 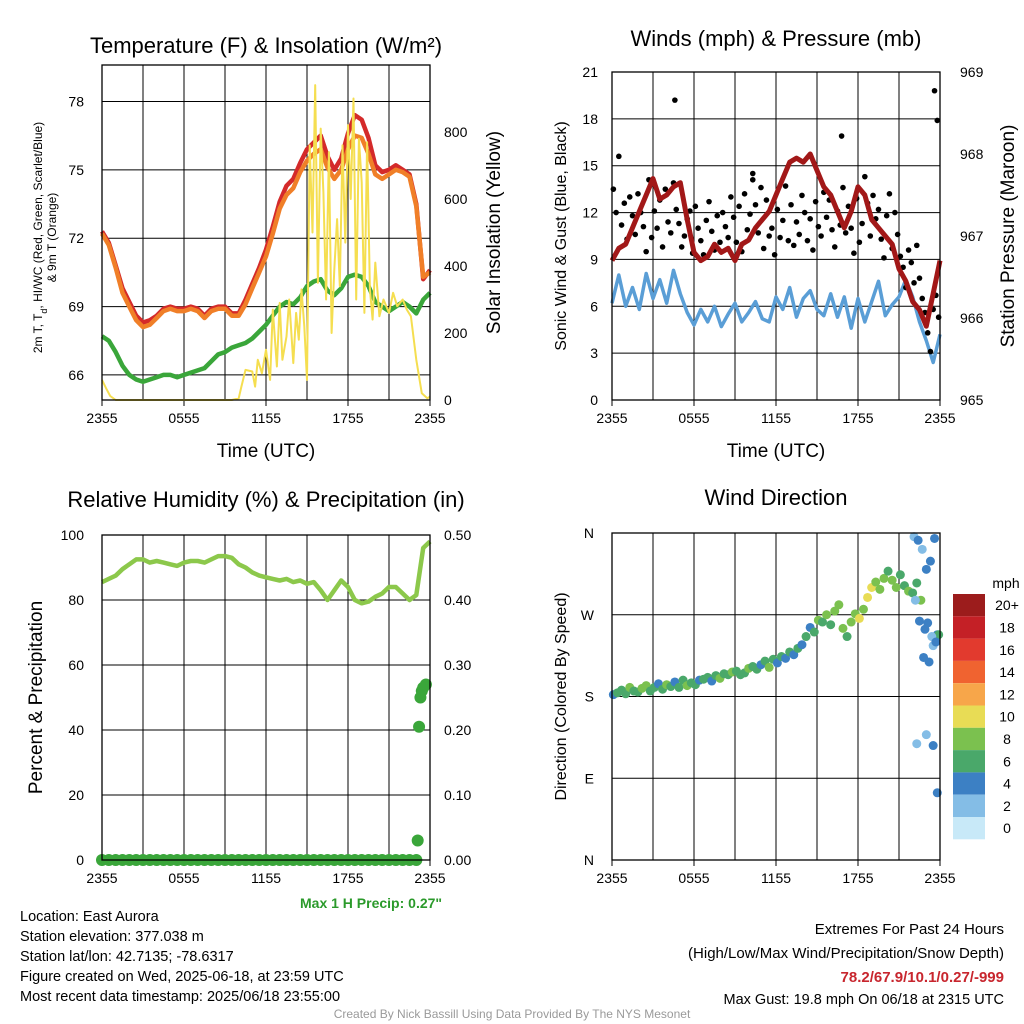 What do you see at coordinates (494, 232) in the screenshot?
I see `temperature-y2label: Solar Insolation (Yellow)` at bounding box center [494, 232].